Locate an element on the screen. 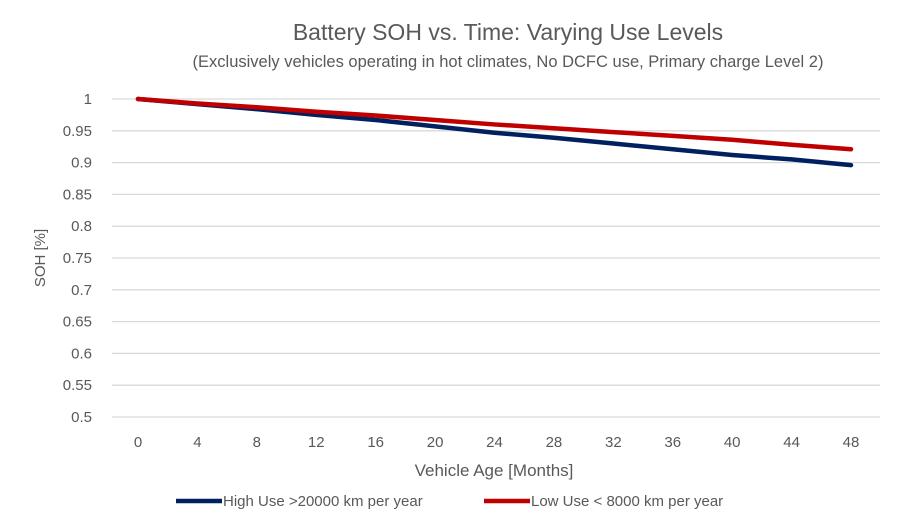 This screenshot has width=916, height=531. x-tick-label: 12 is located at coordinates (316, 442).